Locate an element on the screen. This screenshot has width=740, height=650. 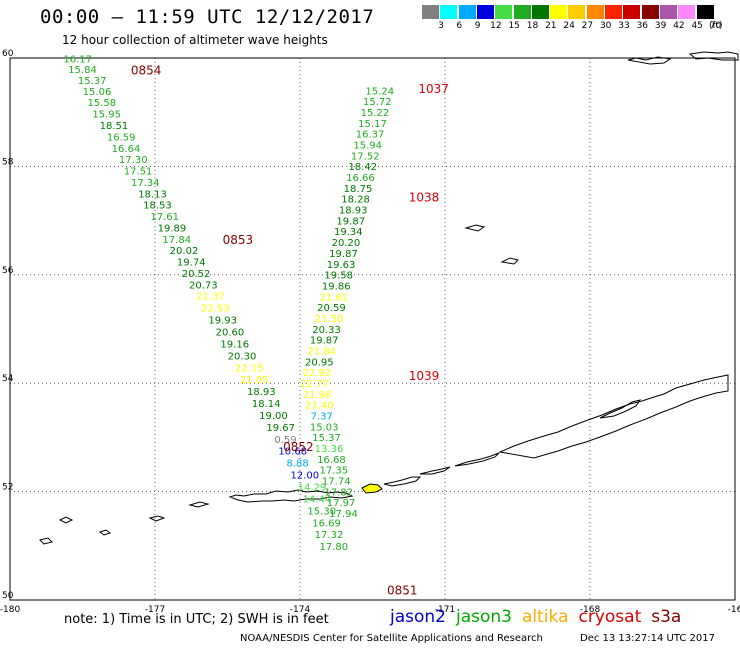
latitude-tick-label: 50 is located at coordinates (8, 596).